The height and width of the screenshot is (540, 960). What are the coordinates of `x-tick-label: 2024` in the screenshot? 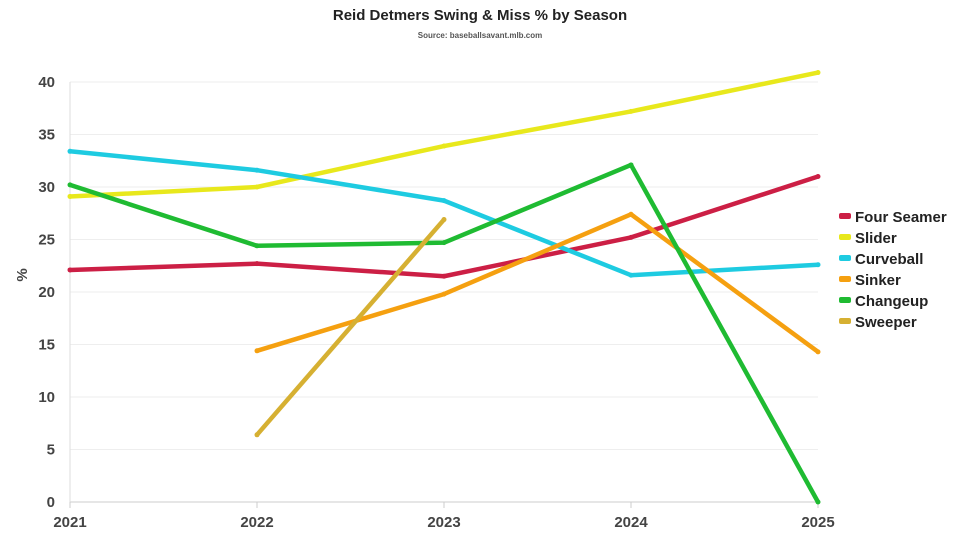 It's located at (631, 522).